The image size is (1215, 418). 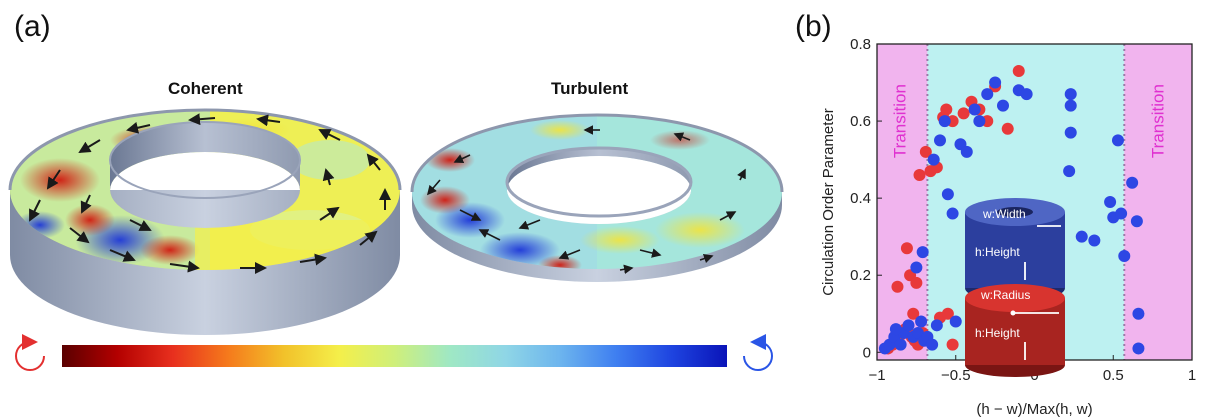 What do you see at coordinates (860, 44) in the screenshot?
I see `y-tick-label: 0.8` at bounding box center [860, 44].